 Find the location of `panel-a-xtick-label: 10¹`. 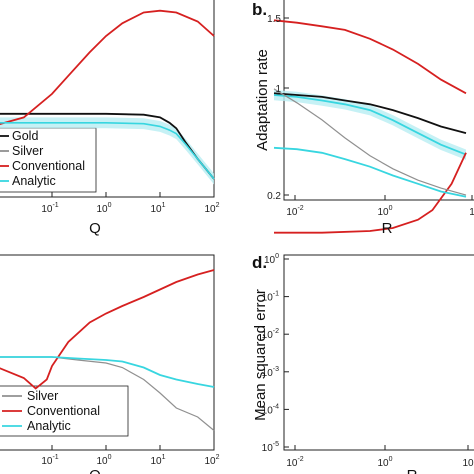

panel-a-xtick-label: 10¹ is located at coordinates (157, 208).